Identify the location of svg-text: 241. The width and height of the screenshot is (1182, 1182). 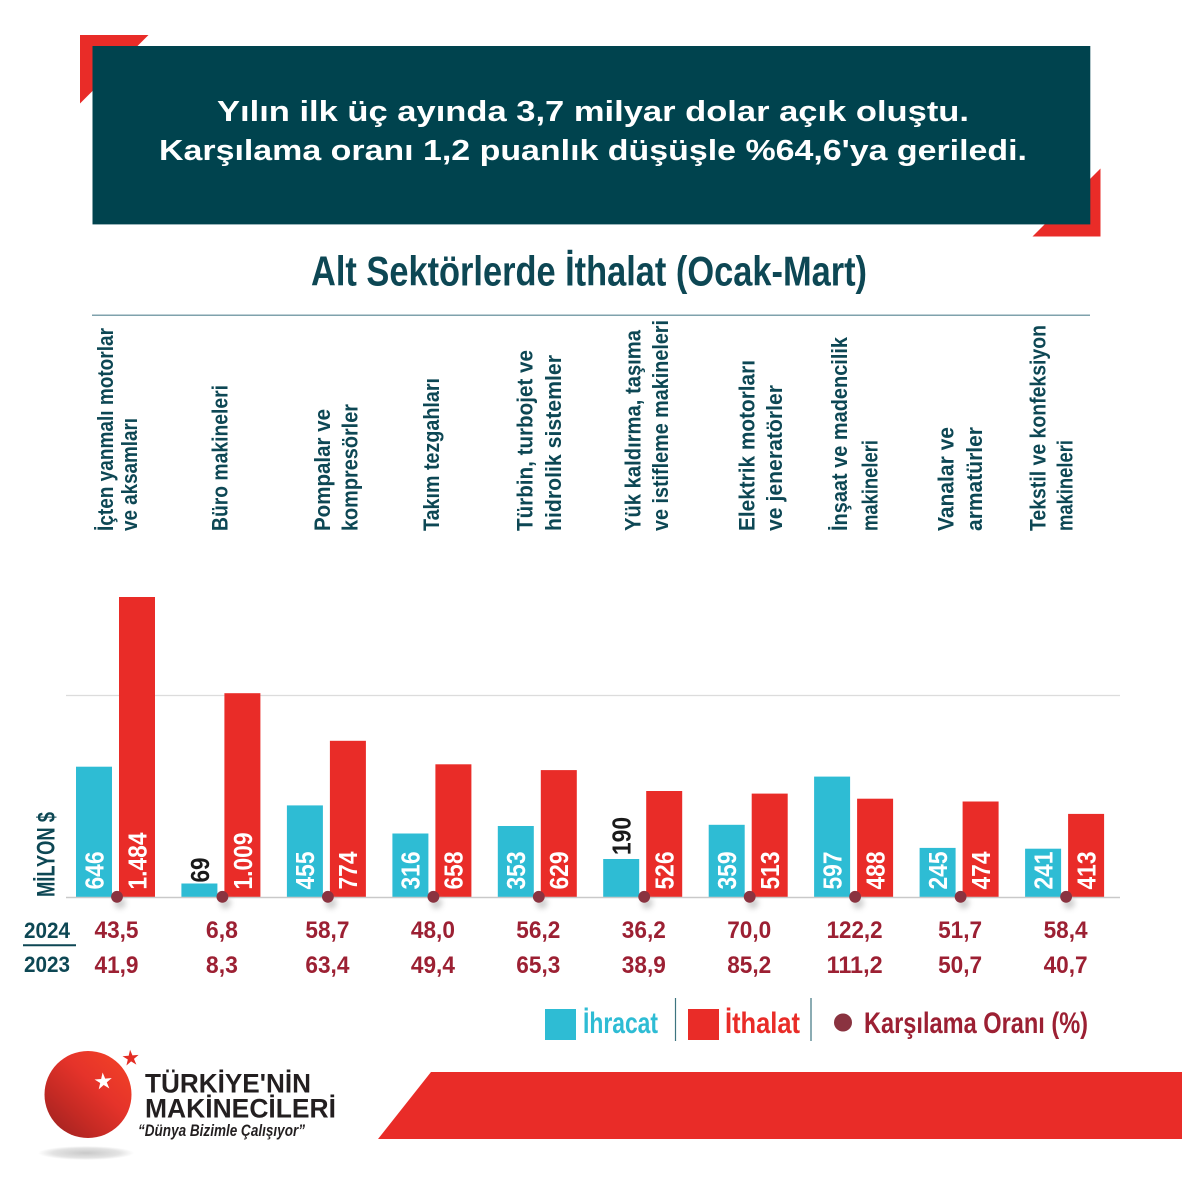
(1043, 871).